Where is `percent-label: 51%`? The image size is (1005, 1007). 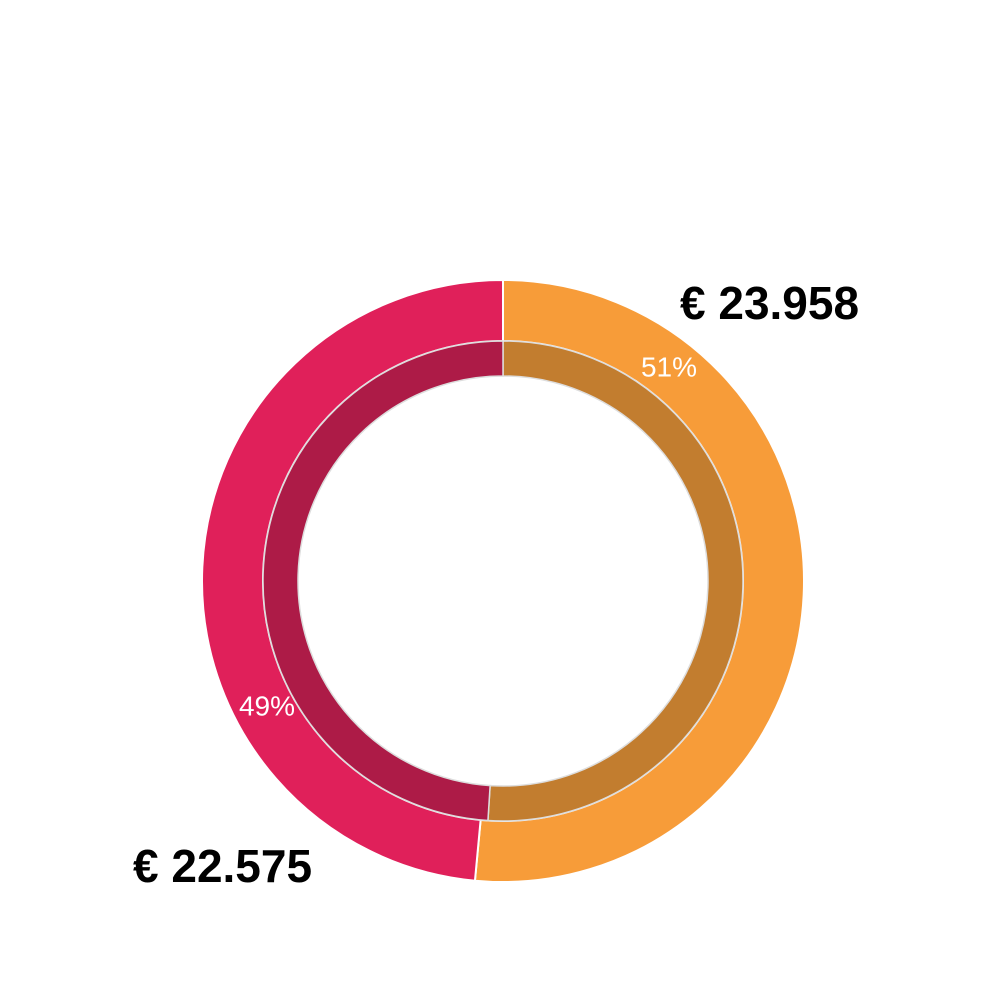 percent-label: 51% is located at coordinates (669, 366).